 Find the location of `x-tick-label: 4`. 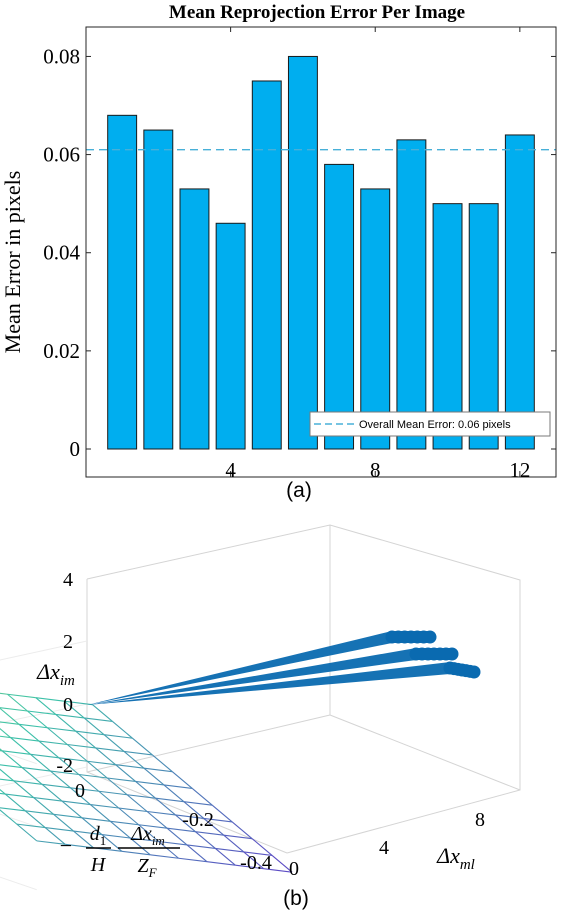

x-tick-label: 4 is located at coordinates (384, 848).